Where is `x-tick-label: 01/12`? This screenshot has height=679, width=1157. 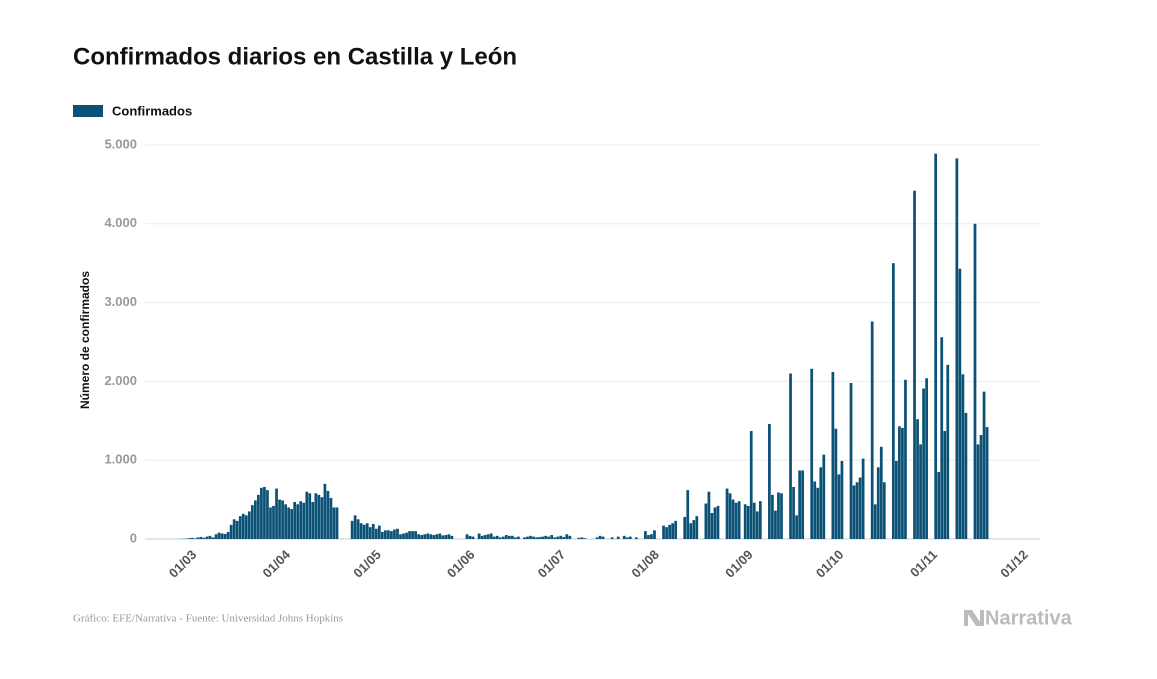
x-tick-label: 01/12 is located at coordinates (1014, 564).